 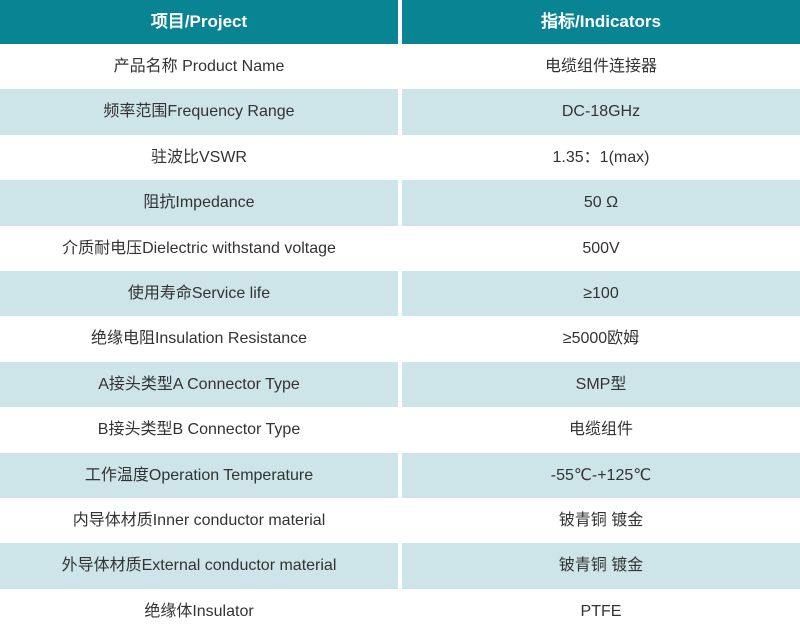 I want to click on indicator-cell: ≥5000欧姆, so click(x=601, y=339).